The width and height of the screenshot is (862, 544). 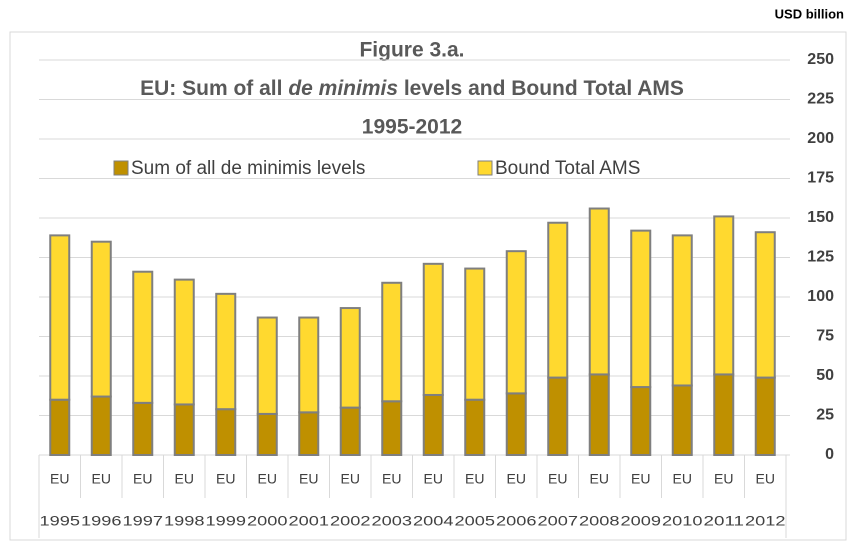 What do you see at coordinates (60, 521) in the screenshot?
I see `x-tick-label: 1995` at bounding box center [60, 521].